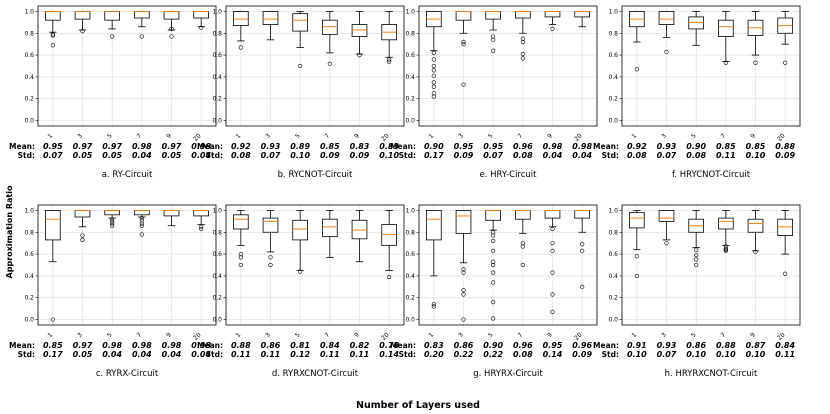  What do you see at coordinates (300, 354) in the screenshot?
I see `std-value: 0.12` at bounding box center [300, 354].